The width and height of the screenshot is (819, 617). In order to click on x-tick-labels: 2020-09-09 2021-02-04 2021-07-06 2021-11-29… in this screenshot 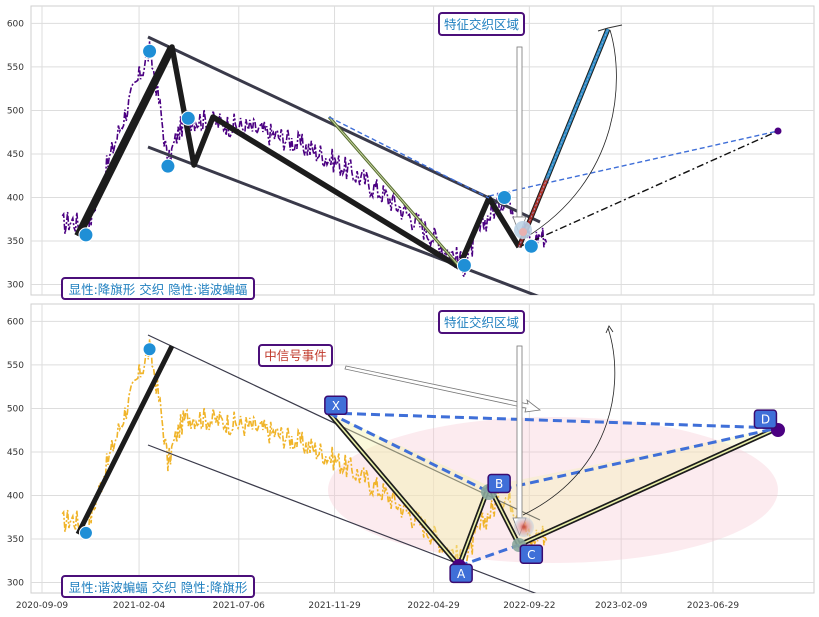, I will do `click(378, 606)`.